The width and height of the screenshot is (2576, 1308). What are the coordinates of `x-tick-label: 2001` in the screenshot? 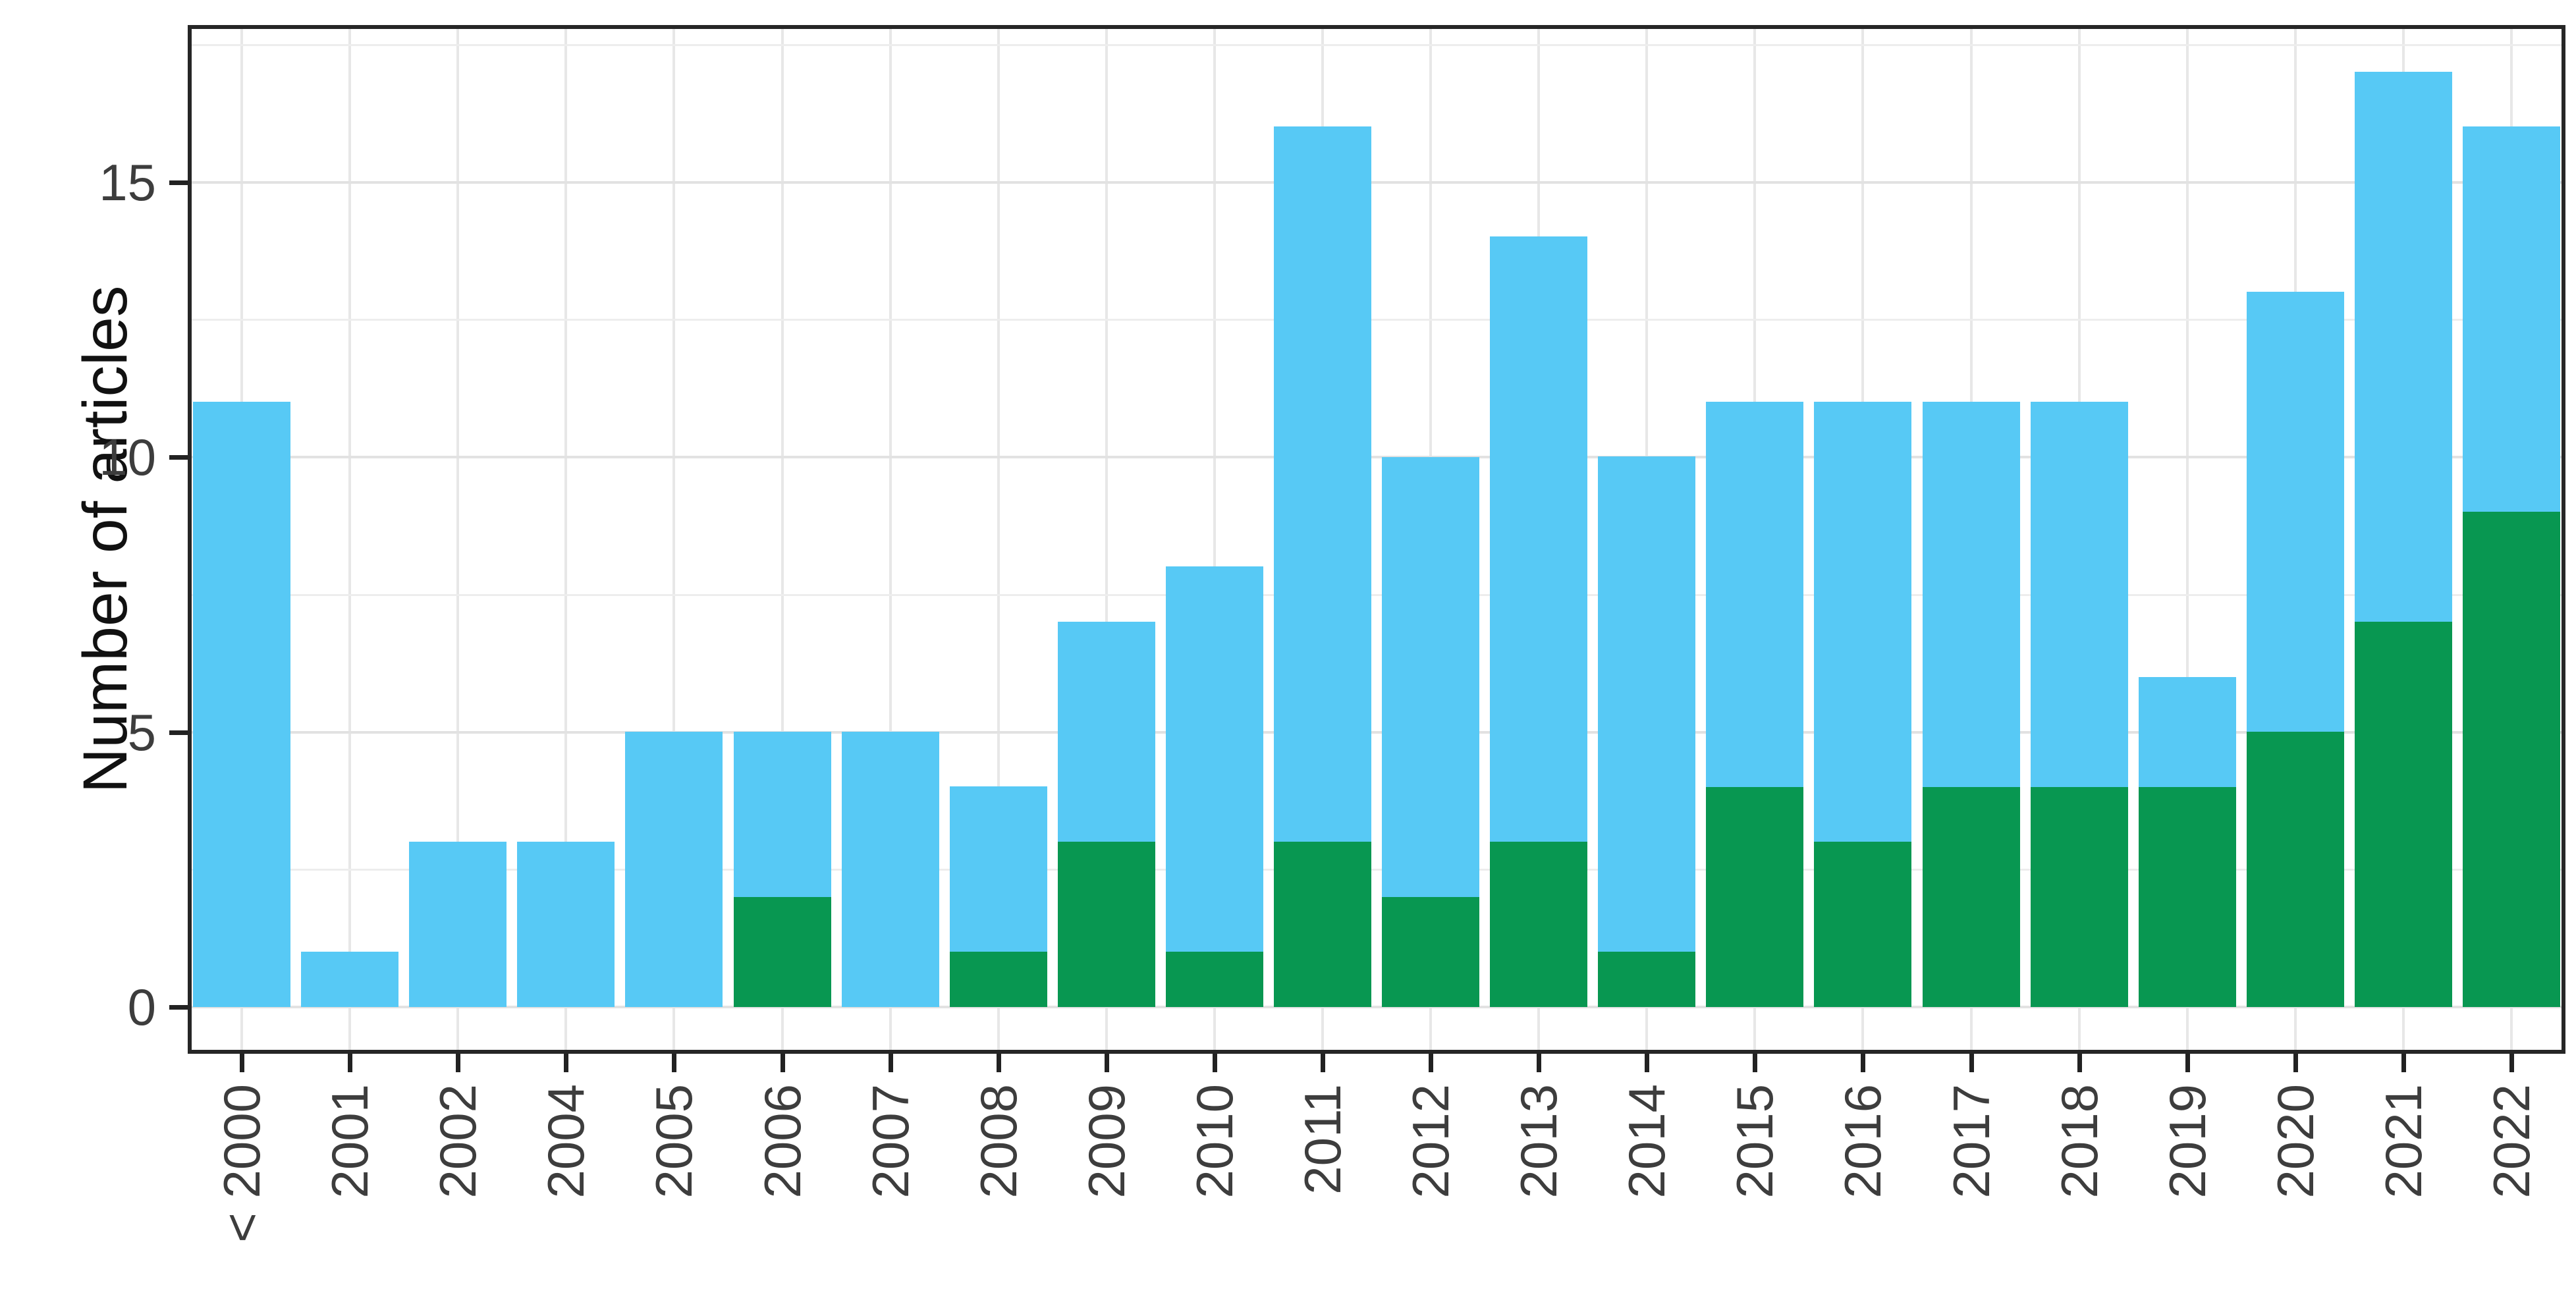 It's located at (350, 1141).